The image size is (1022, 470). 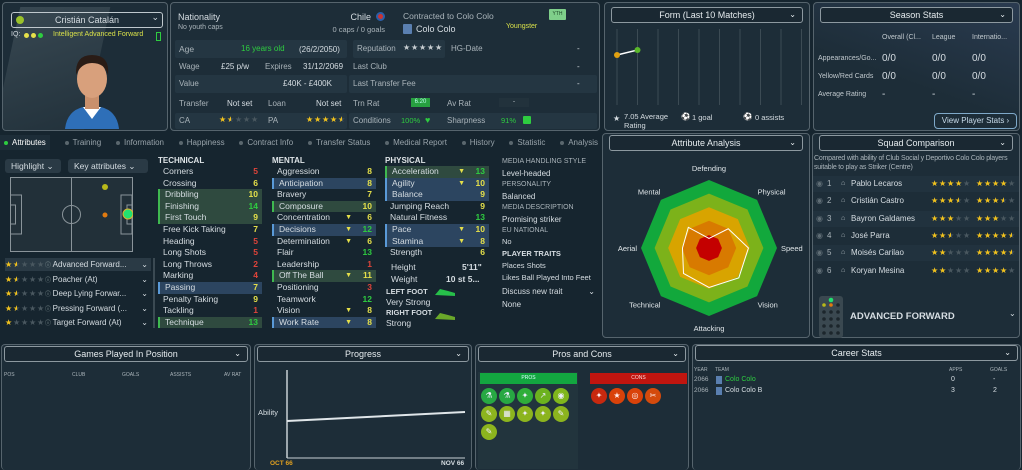 I want to click on squad-player-row: ◉ 3 ⌂ Bayron Galdames ★ ★ ★ ★ ★ ★ ★★ ★ ★ ★ ★ ★ ★ ★★, so click(x=916, y=218).